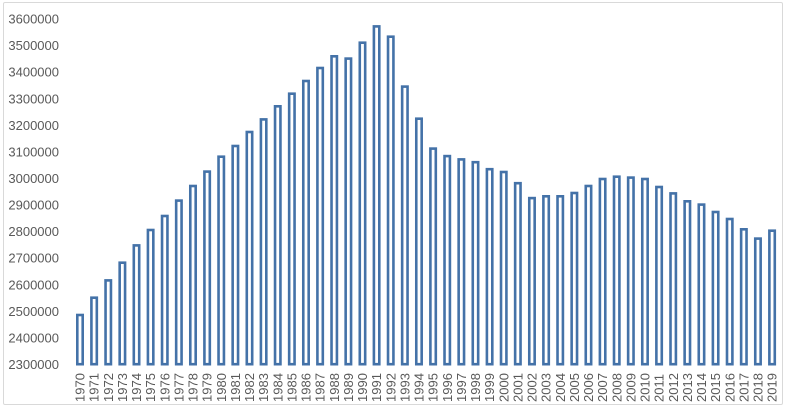  Describe the element at coordinates (164, 387) in the screenshot. I see `svg-text: 1976` at that location.